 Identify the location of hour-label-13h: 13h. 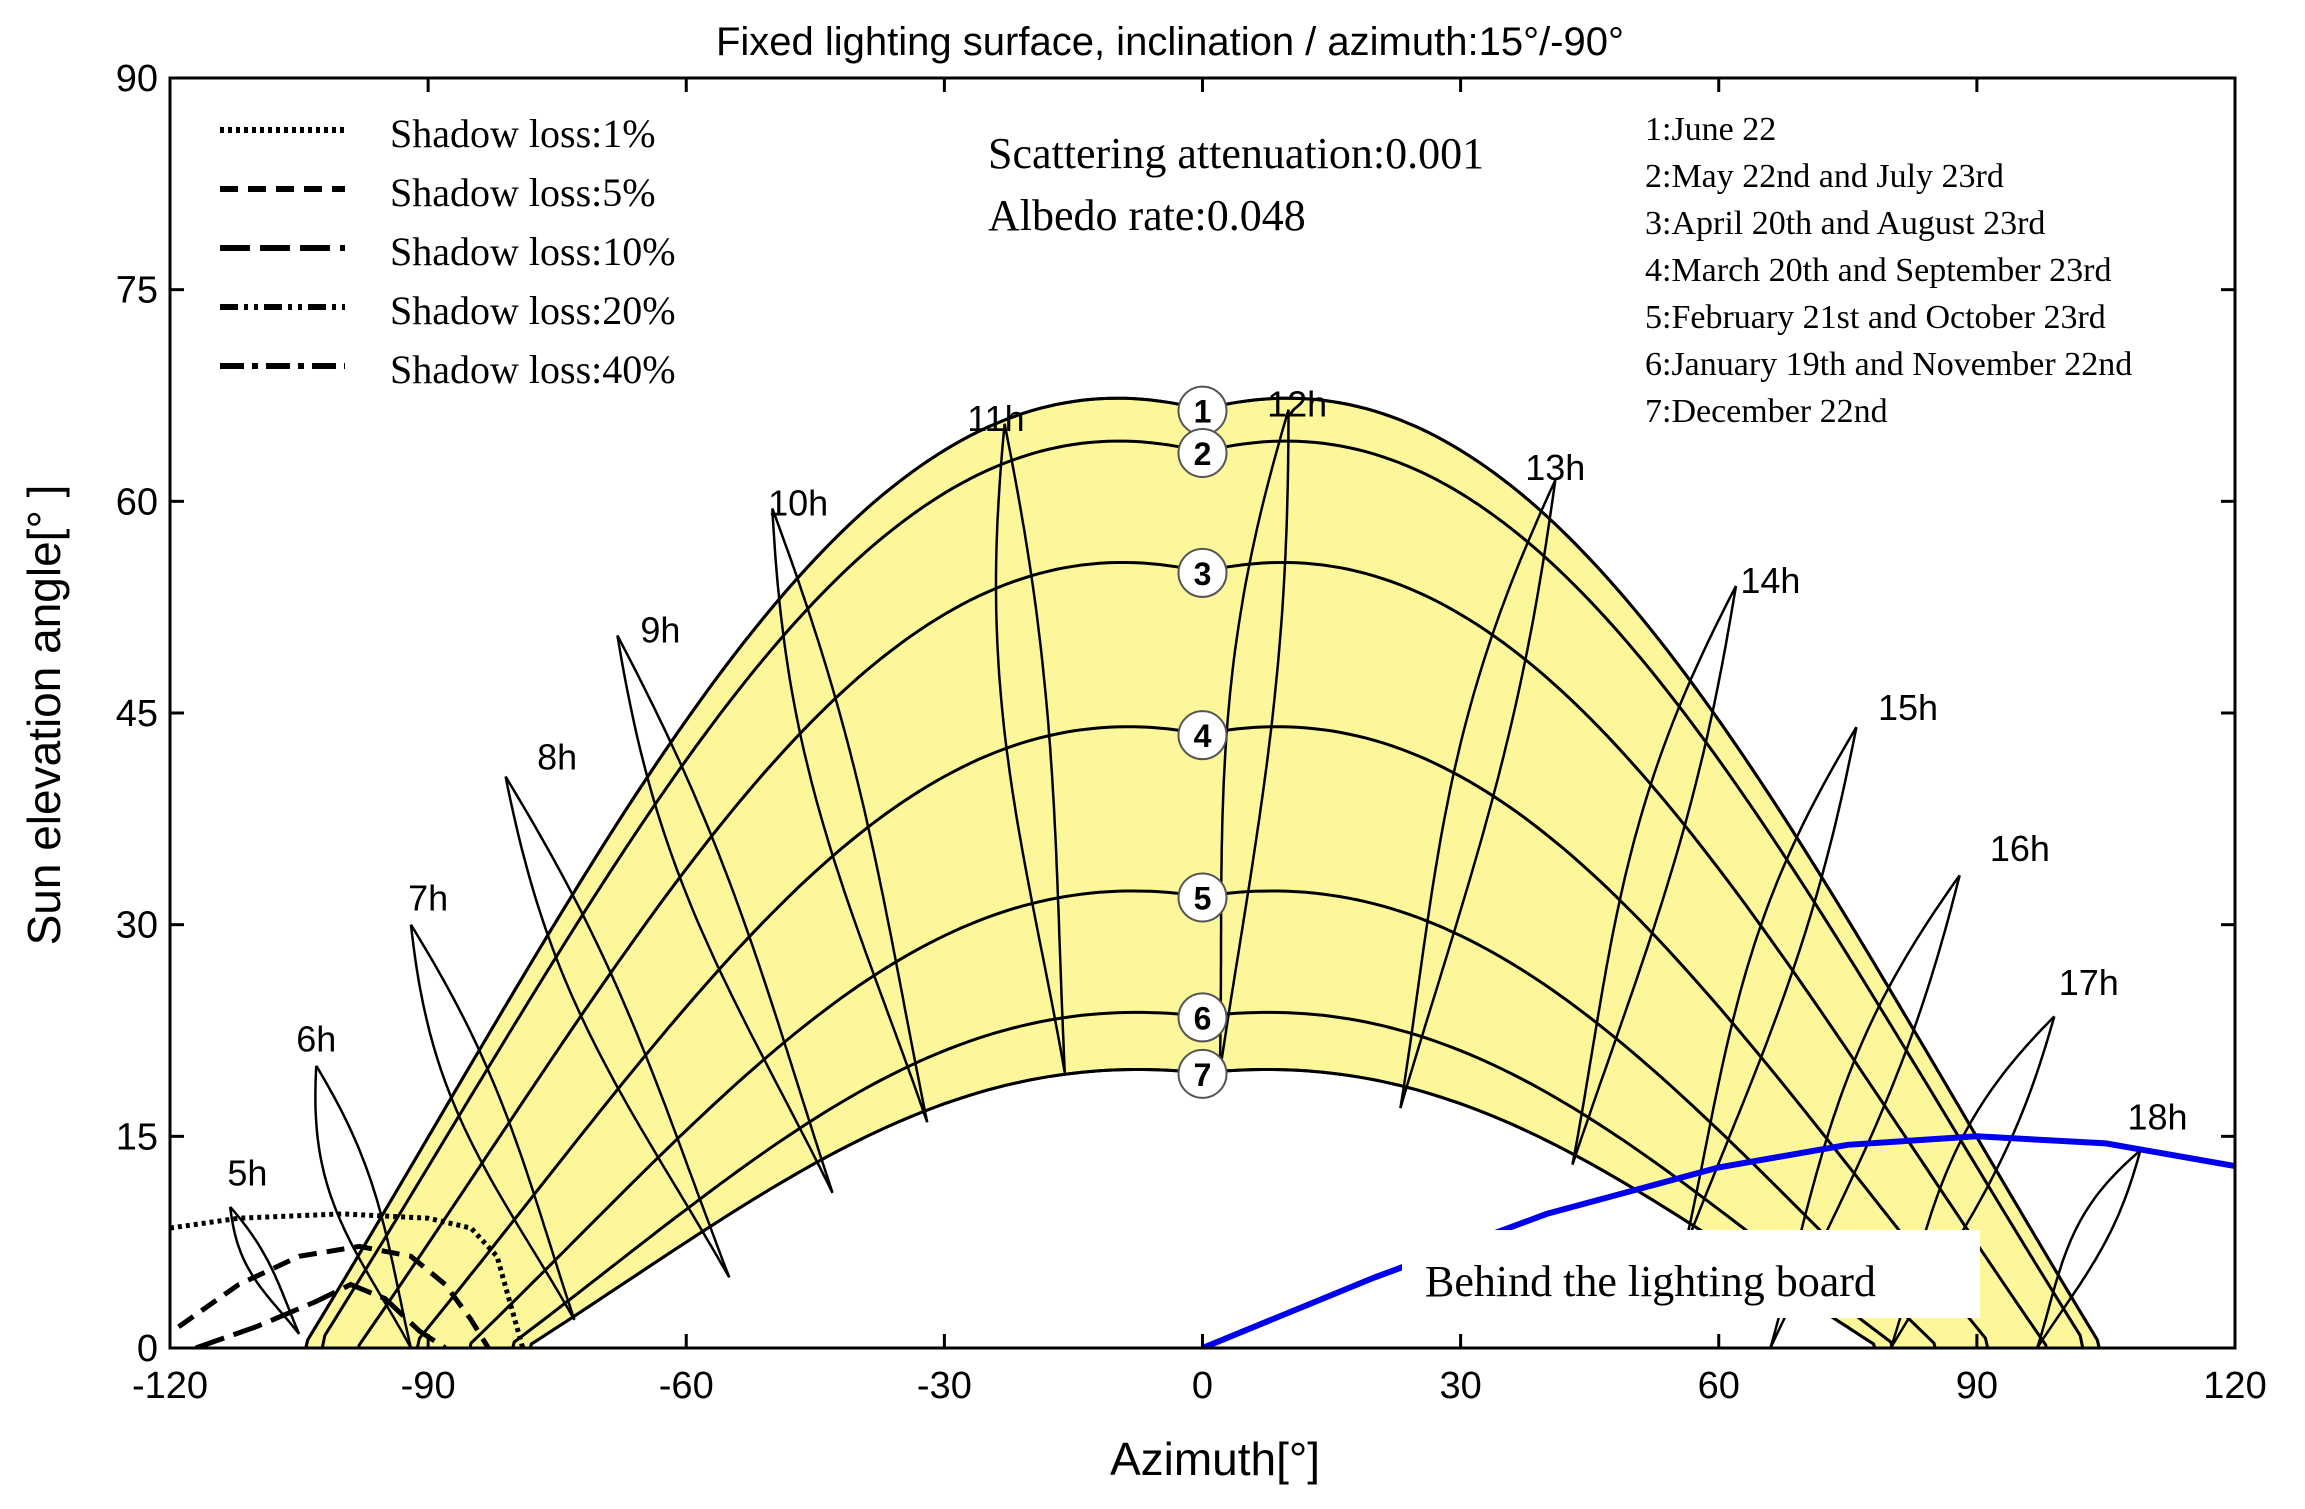
(1555, 467).